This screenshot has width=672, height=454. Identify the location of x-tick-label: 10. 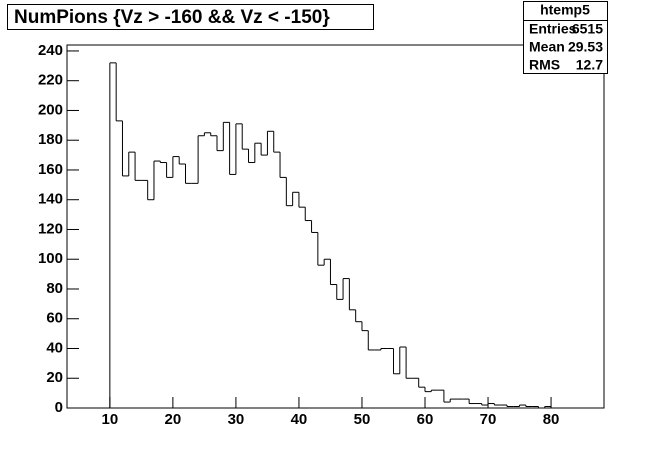
(110, 419).